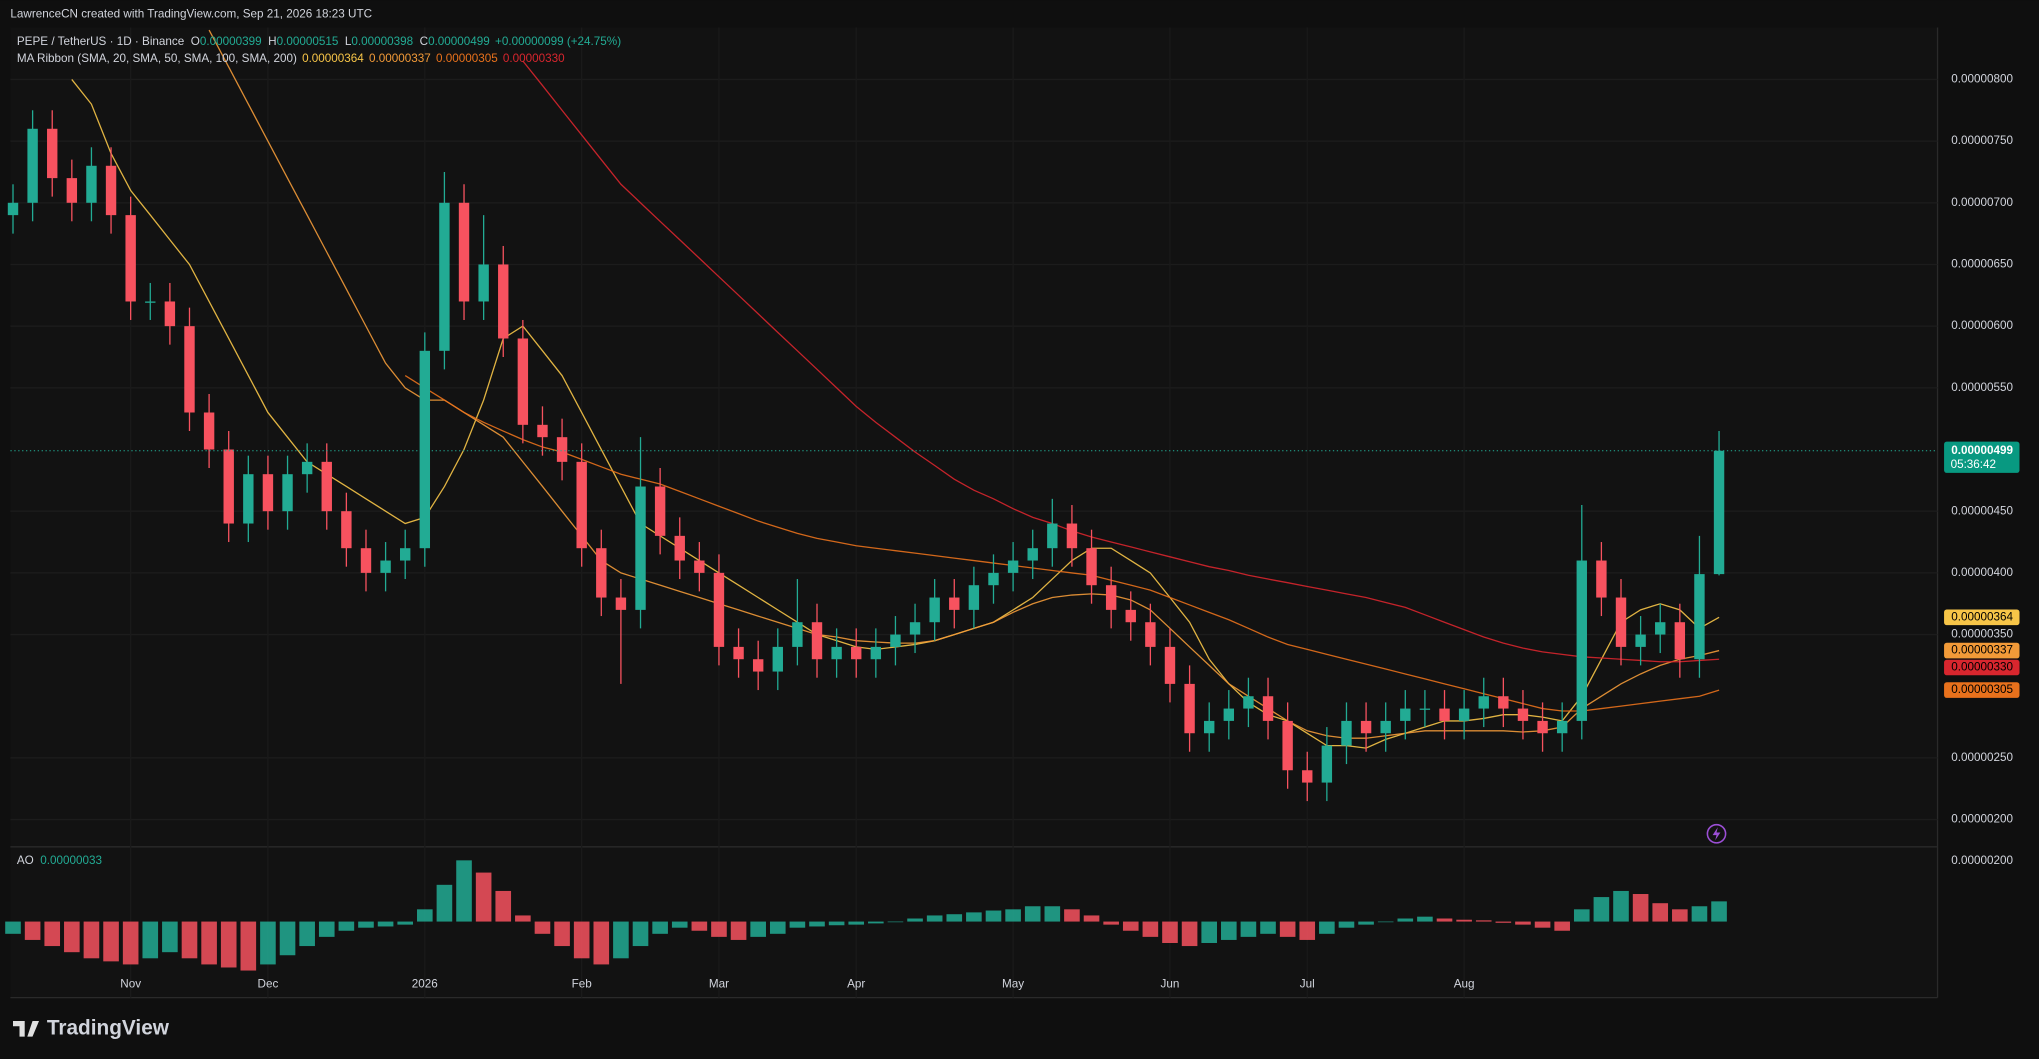 The width and height of the screenshot is (2039, 1059). I want to click on x-tick-label: Nov, so click(130, 984).